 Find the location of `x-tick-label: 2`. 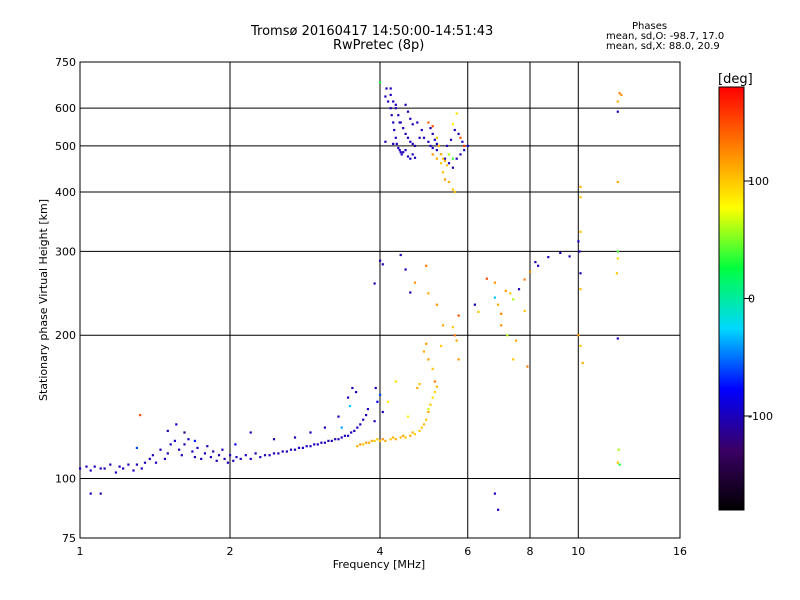

x-tick-label: 2 is located at coordinates (230, 551).